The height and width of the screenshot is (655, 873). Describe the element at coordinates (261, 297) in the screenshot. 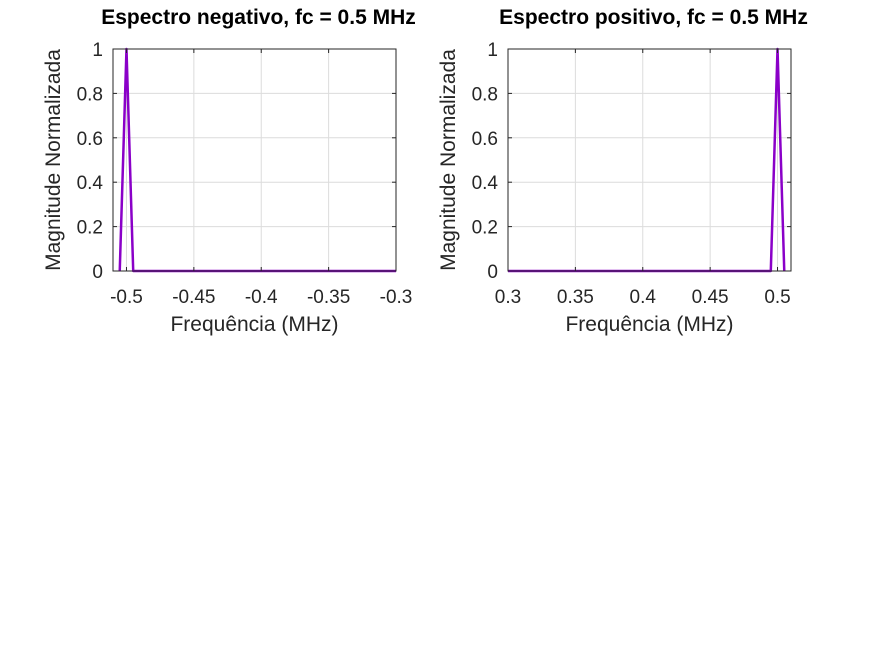

I see `x-tick-label: -0.4` at that location.